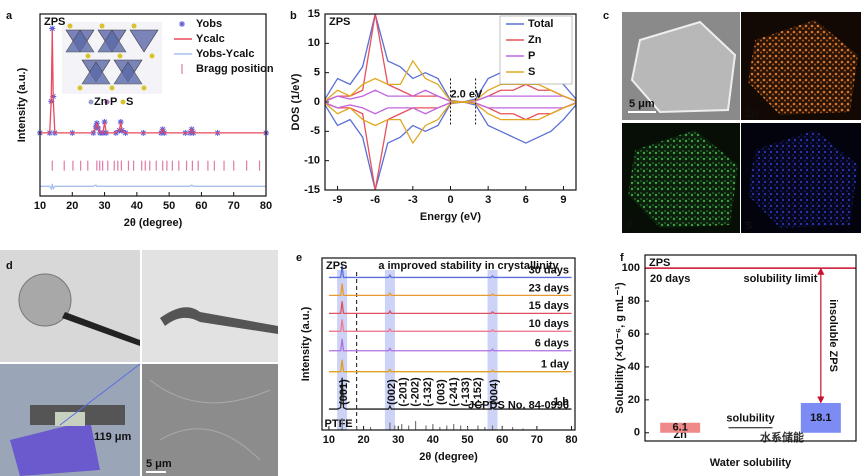 This screenshot has width=865, height=476. What do you see at coordinates (552, 344) in the screenshot?
I see `series-label: 6 days` at bounding box center [552, 344].